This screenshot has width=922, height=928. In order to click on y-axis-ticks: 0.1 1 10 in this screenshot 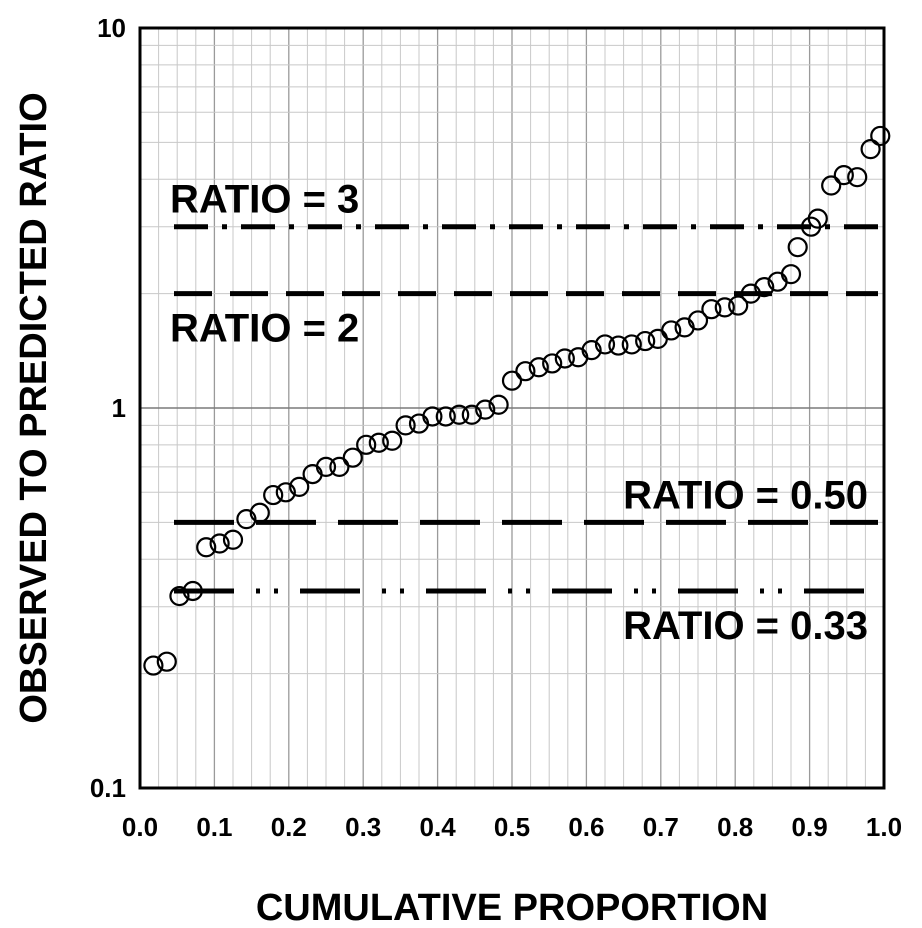, I will do `click(108, 408)`.